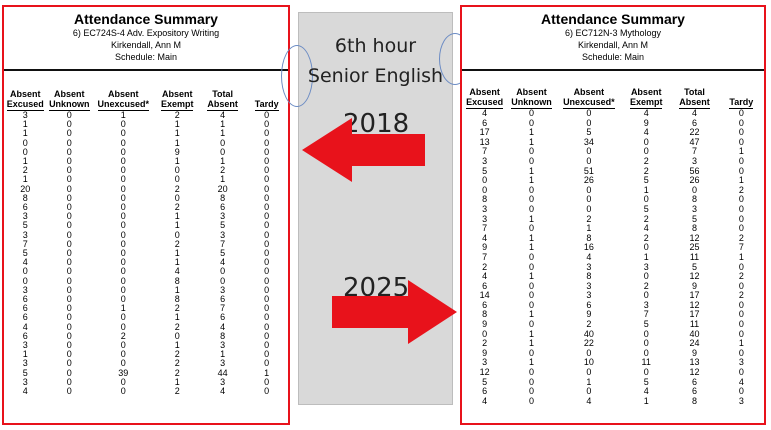 The width and height of the screenshot is (771, 430). I want to click on table-row: 6 0 0 9 6 0, so click(613, 123).